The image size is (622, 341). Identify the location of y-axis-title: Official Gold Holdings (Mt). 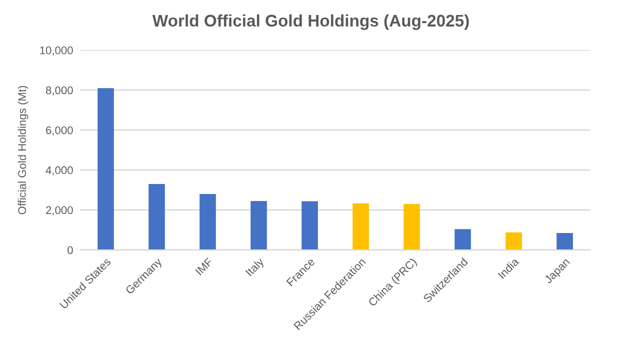
(23, 150).